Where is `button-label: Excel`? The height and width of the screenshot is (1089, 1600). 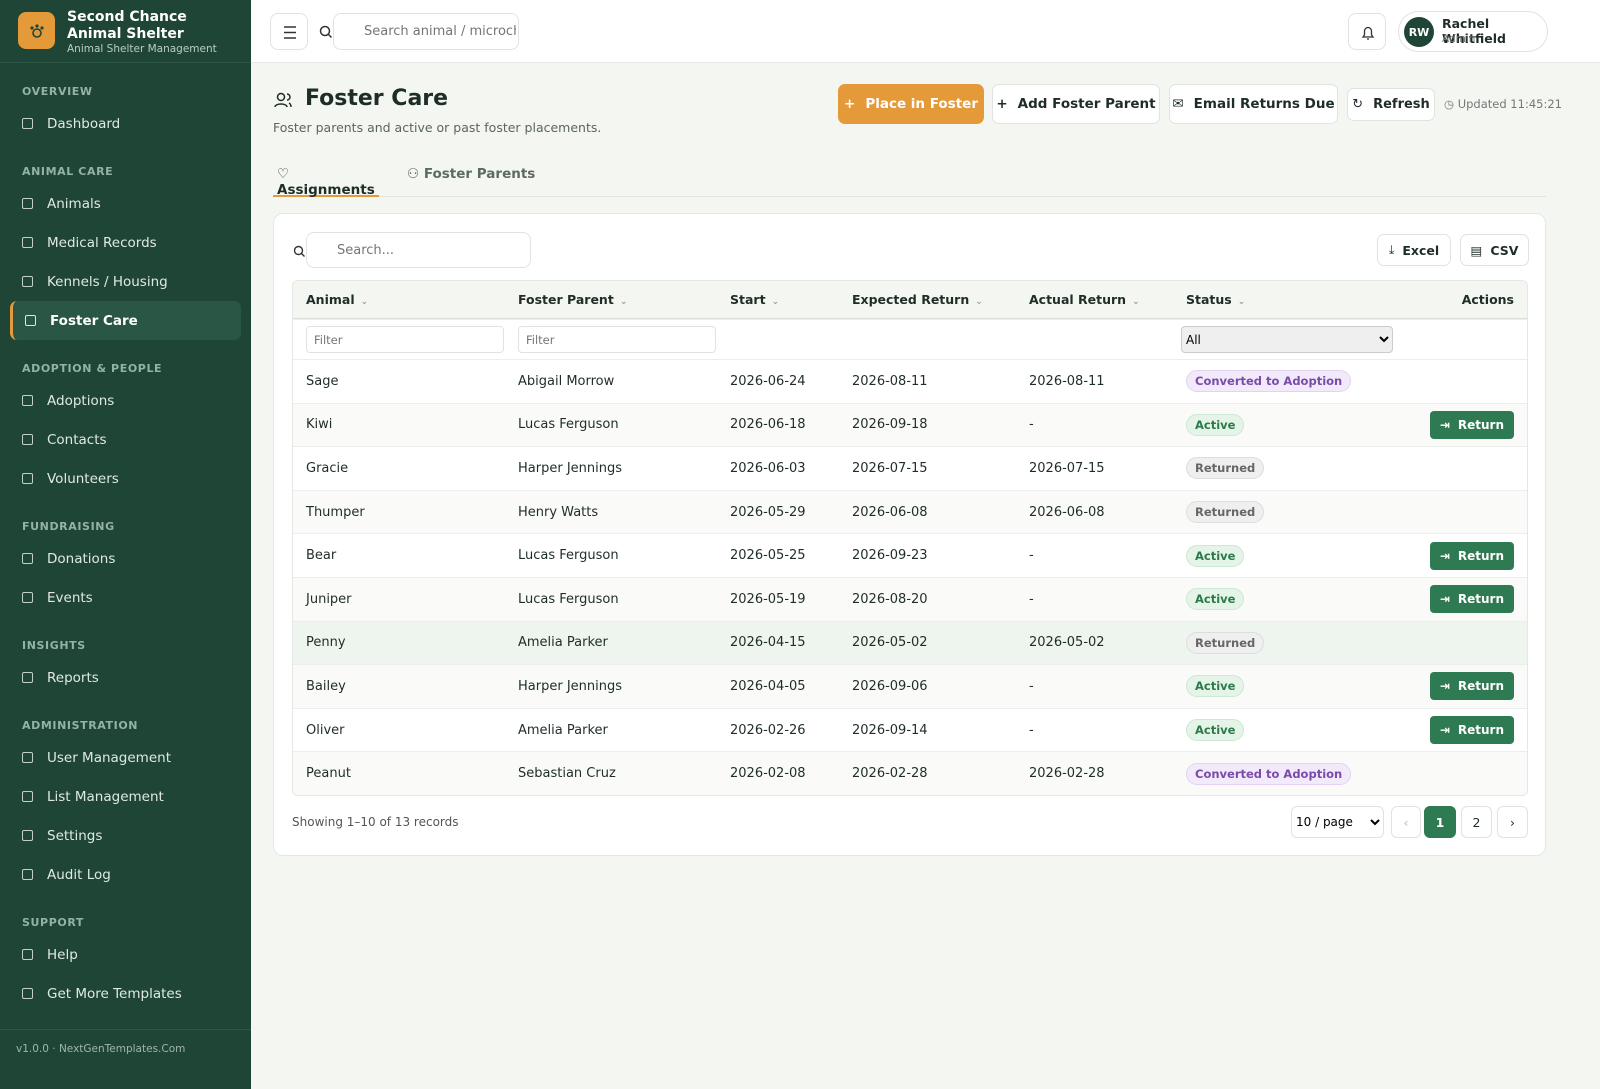
button-label: Excel is located at coordinates (1421, 250).